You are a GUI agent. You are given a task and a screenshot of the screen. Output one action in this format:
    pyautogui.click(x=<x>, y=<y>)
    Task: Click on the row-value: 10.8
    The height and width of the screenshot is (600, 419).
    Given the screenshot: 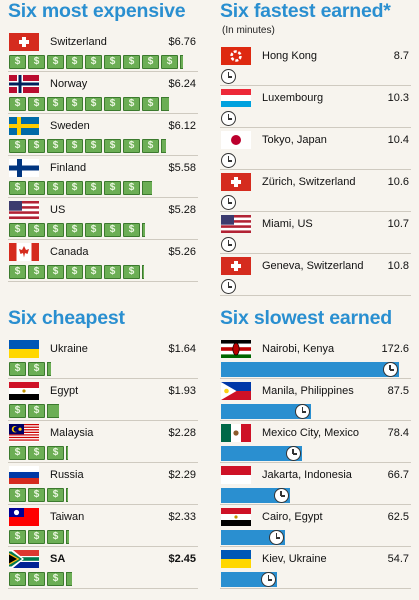 What is the action you would take?
    pyautogui.click(x=398, y=266)
    